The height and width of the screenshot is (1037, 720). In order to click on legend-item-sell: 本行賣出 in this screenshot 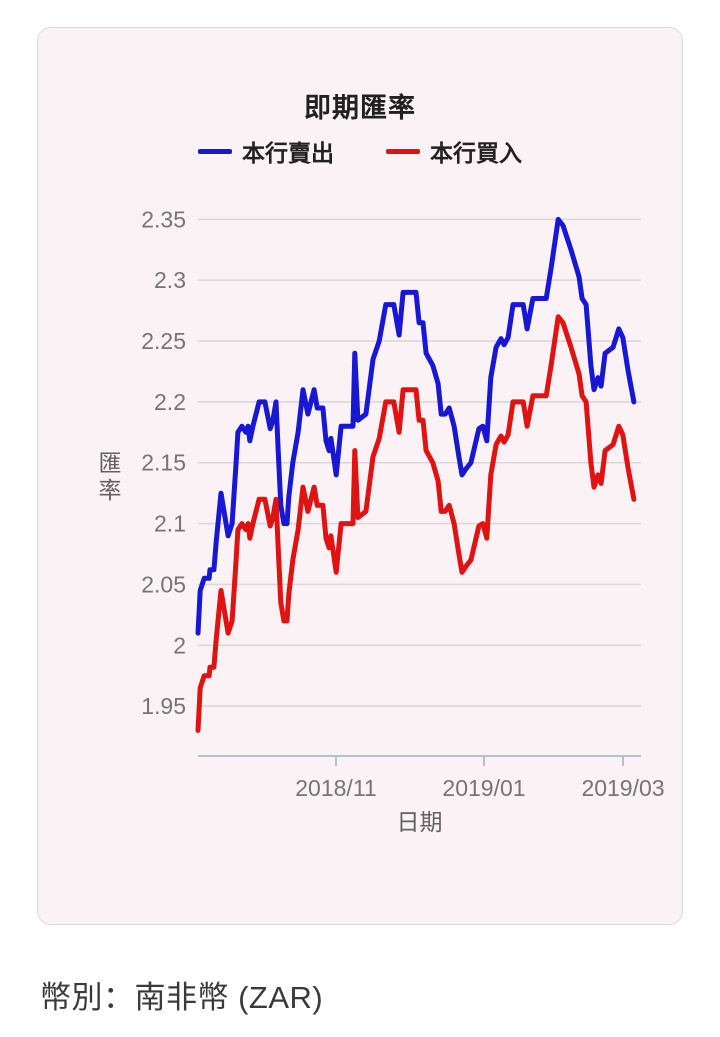, I will do `click(266, 151)`.